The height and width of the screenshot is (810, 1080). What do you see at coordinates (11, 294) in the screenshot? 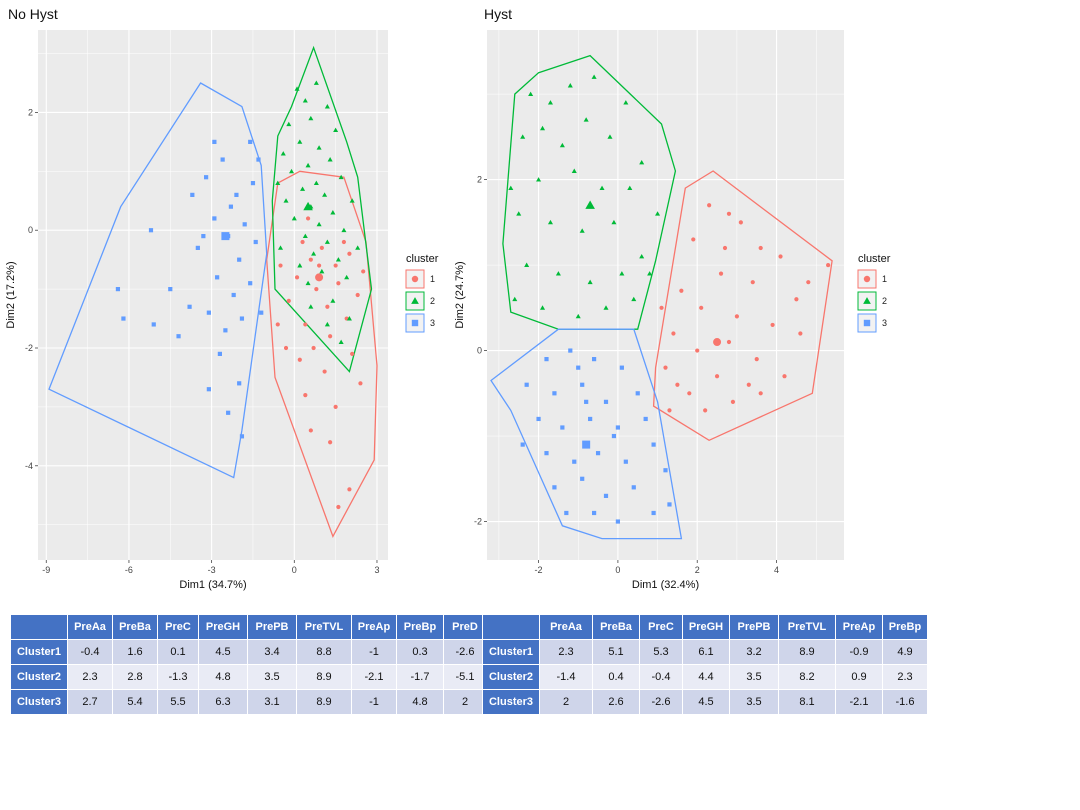
I see `y-axis-title: Dim2 (17.2%)` at bounding box center [11, 294].